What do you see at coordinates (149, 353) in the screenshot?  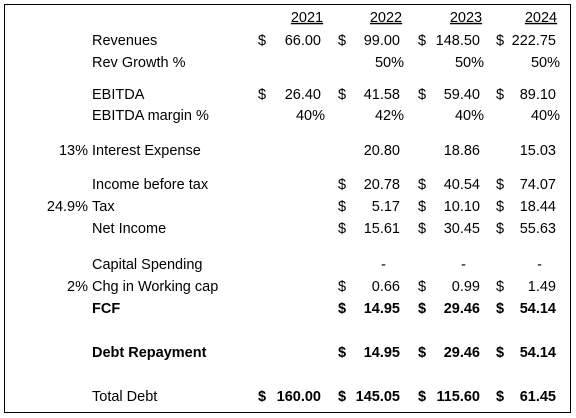 I see `row-label: Debt Repayment` at bounding box center [149, 353].